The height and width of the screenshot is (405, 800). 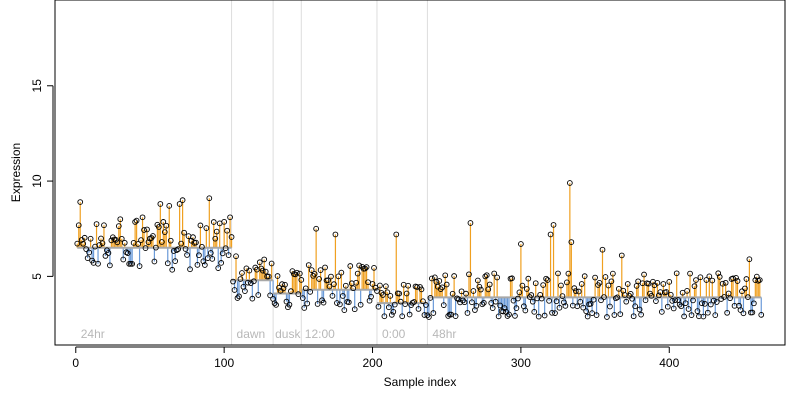 What do you see at coordinates (669, 363) in the screenshot?
I see `x-tick-label: 400` at bounding box center [669, 363].